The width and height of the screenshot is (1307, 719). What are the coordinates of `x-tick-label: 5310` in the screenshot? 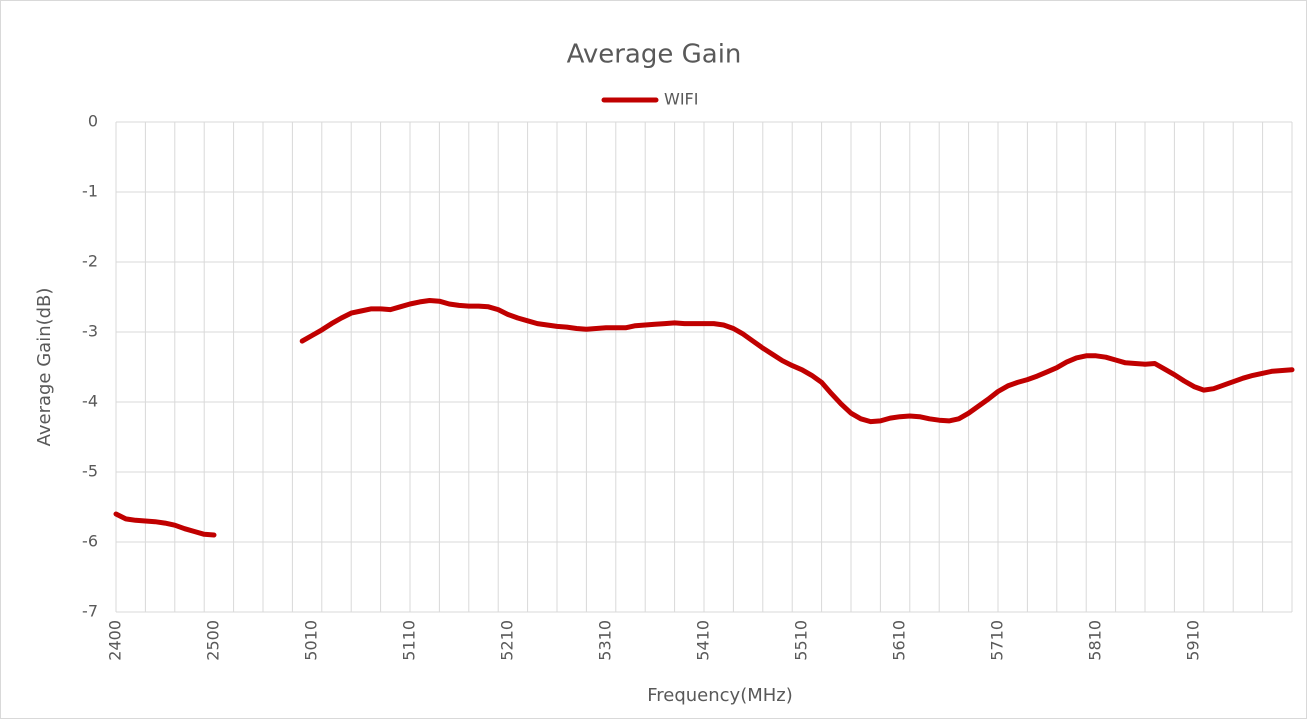 It's located at (605, 640).